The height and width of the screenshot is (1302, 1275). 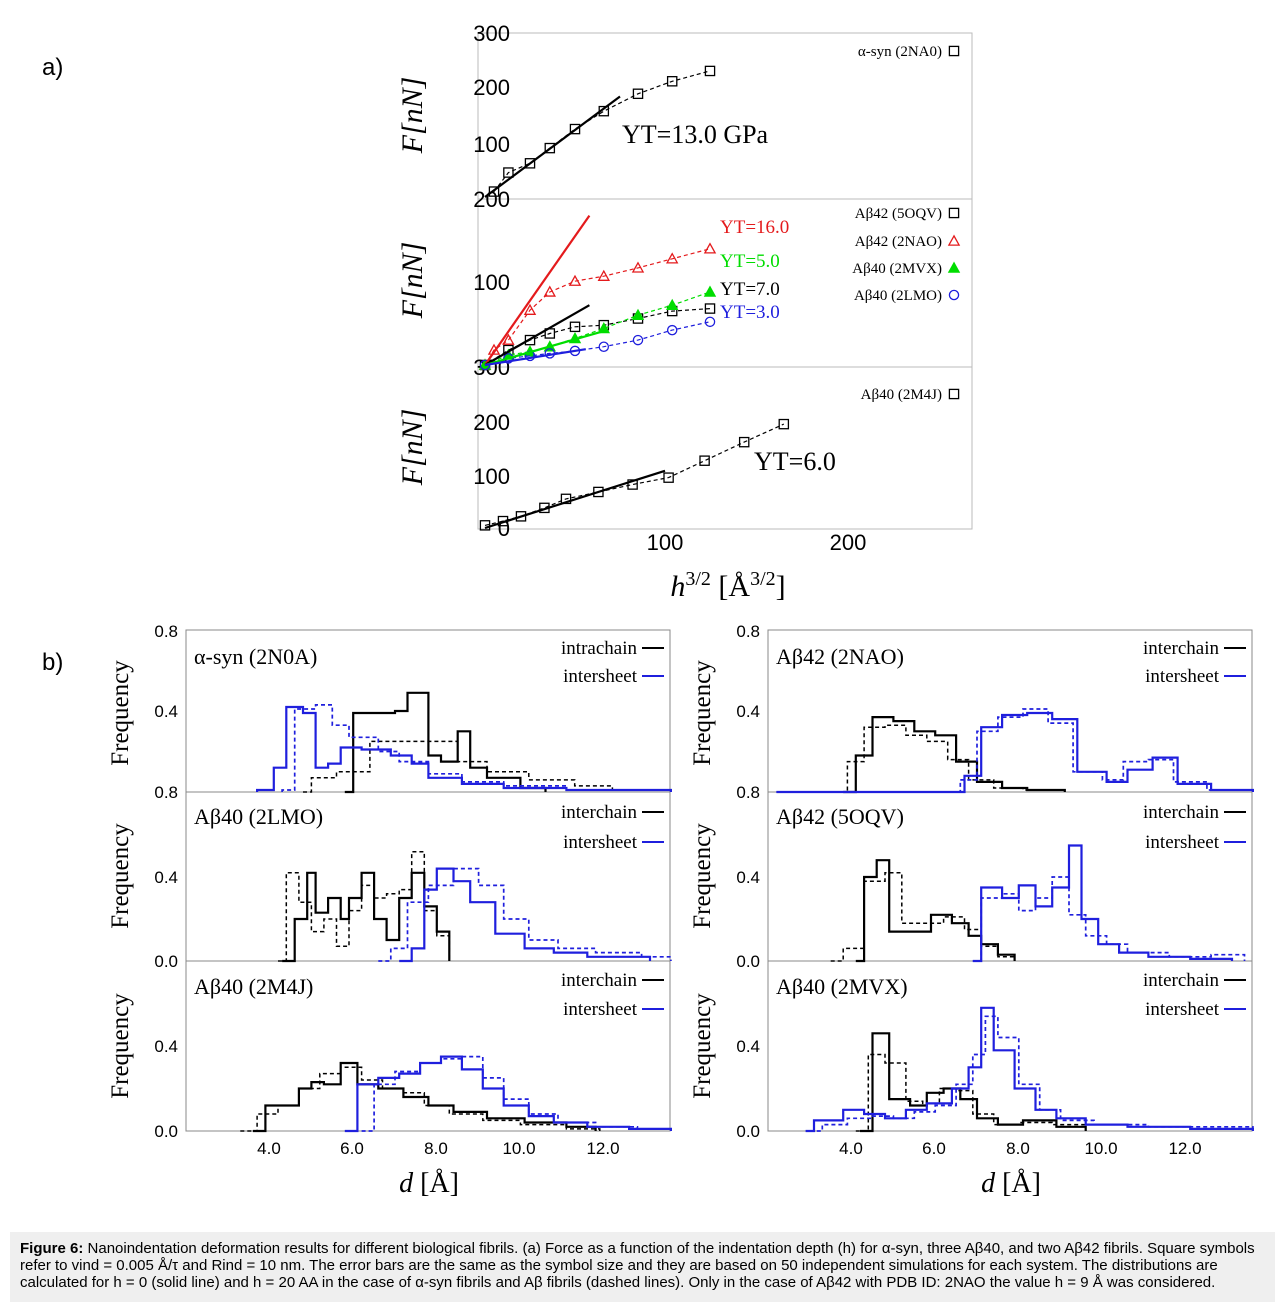 I want to click on b-left-0-legend: intrachain, so click(x=599, y=648).